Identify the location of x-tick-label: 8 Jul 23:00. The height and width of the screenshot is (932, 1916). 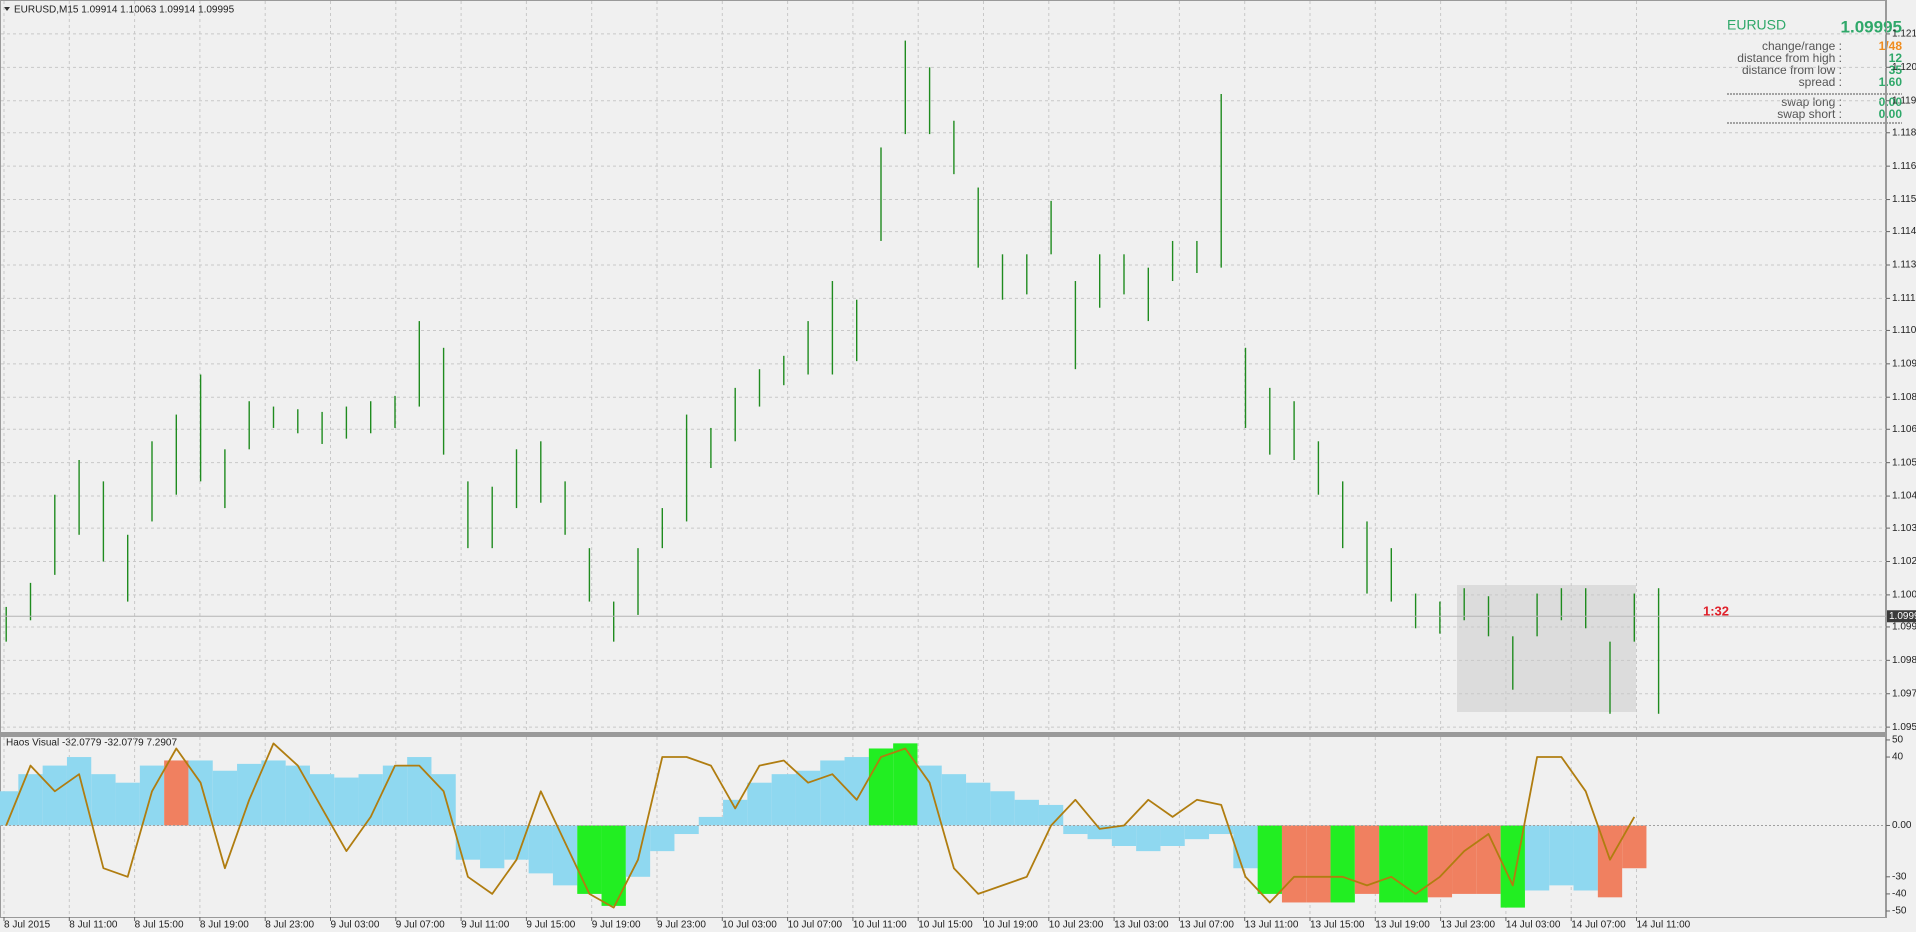
(289, 925).